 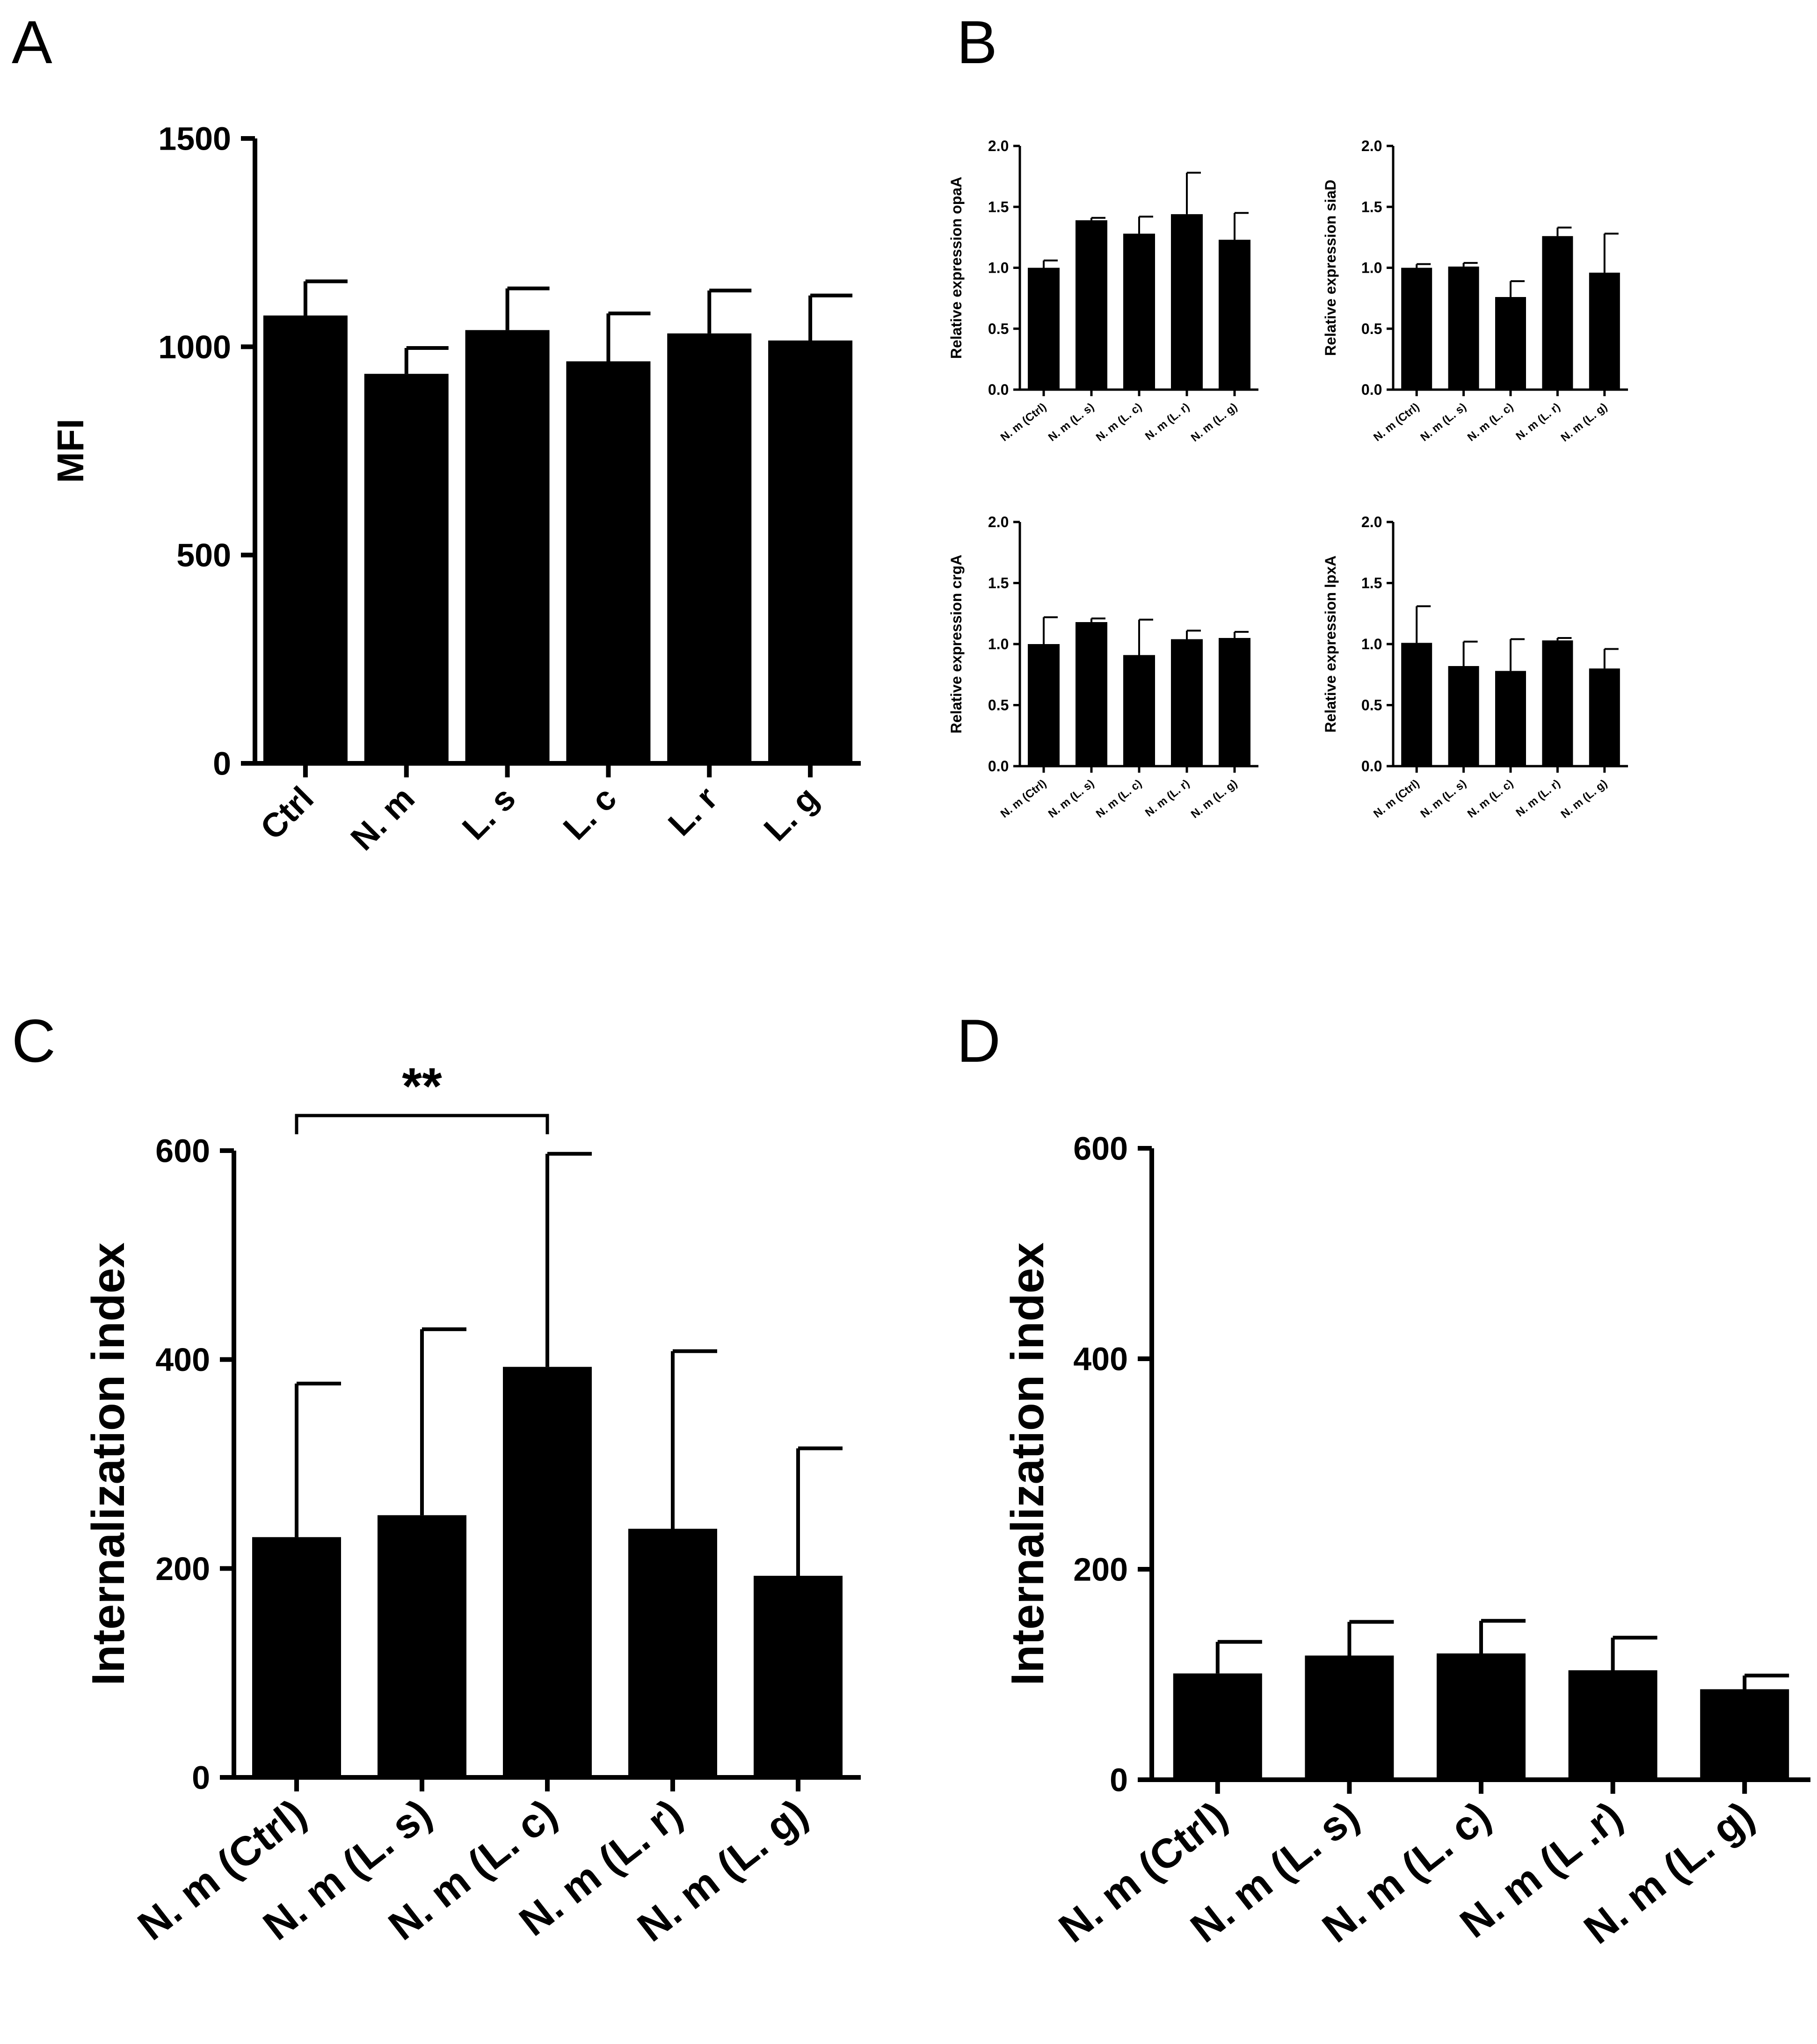 What do you see at coordinates (70, 451) in the screenshot?
I see `y-axis-label: MFI` at bounding box center [70, 451].